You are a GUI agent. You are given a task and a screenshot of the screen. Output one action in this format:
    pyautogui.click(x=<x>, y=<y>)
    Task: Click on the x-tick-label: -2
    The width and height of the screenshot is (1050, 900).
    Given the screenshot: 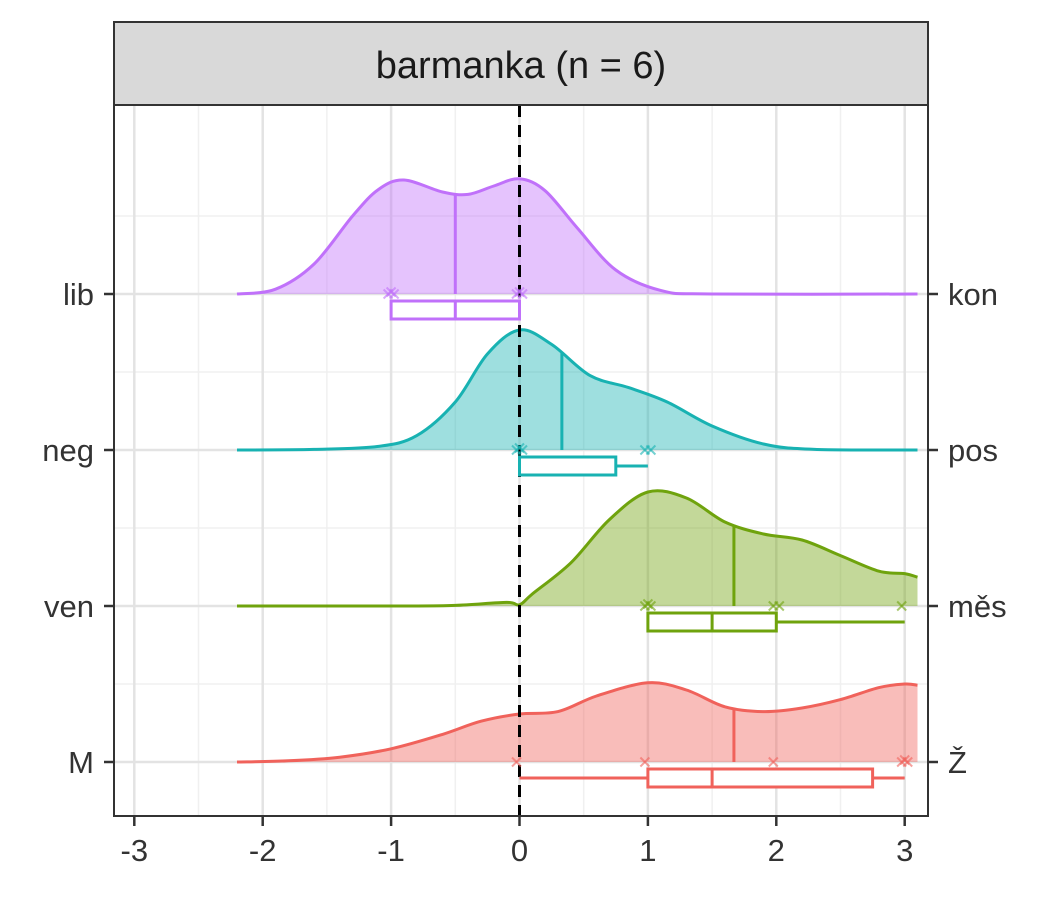 What is the action you would take?
    pyautogui.click(x=263, y=850)
    